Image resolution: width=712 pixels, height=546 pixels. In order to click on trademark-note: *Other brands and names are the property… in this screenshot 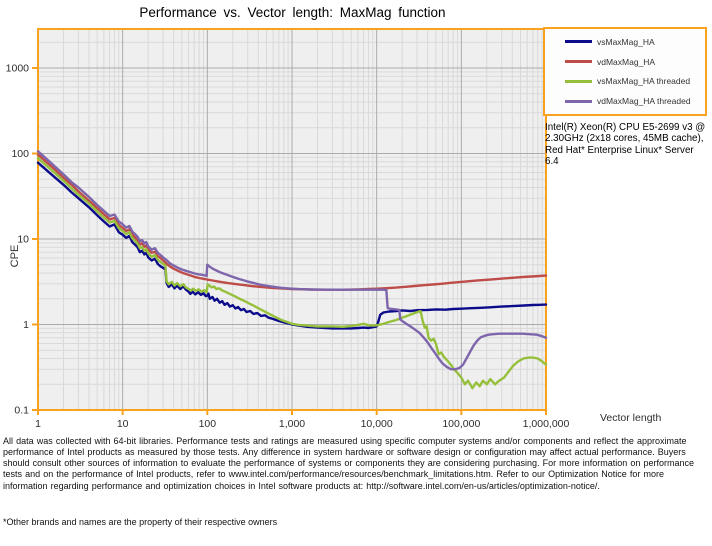, I will do `click(140, 522)`.